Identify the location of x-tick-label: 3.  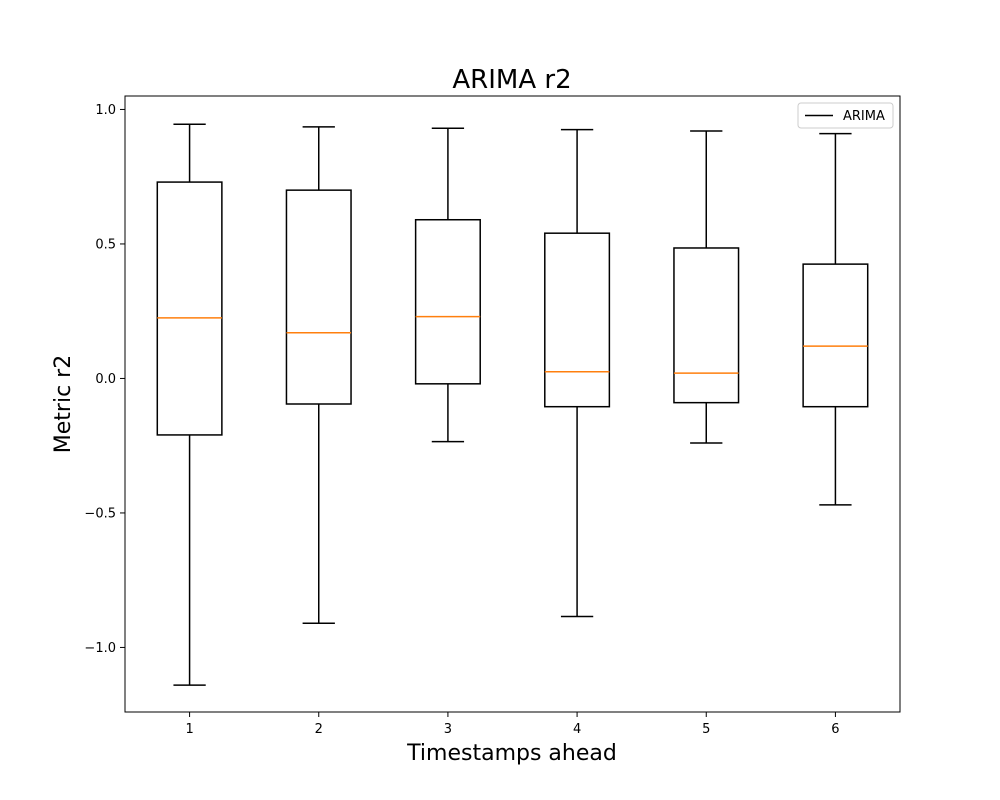
(448, 729).